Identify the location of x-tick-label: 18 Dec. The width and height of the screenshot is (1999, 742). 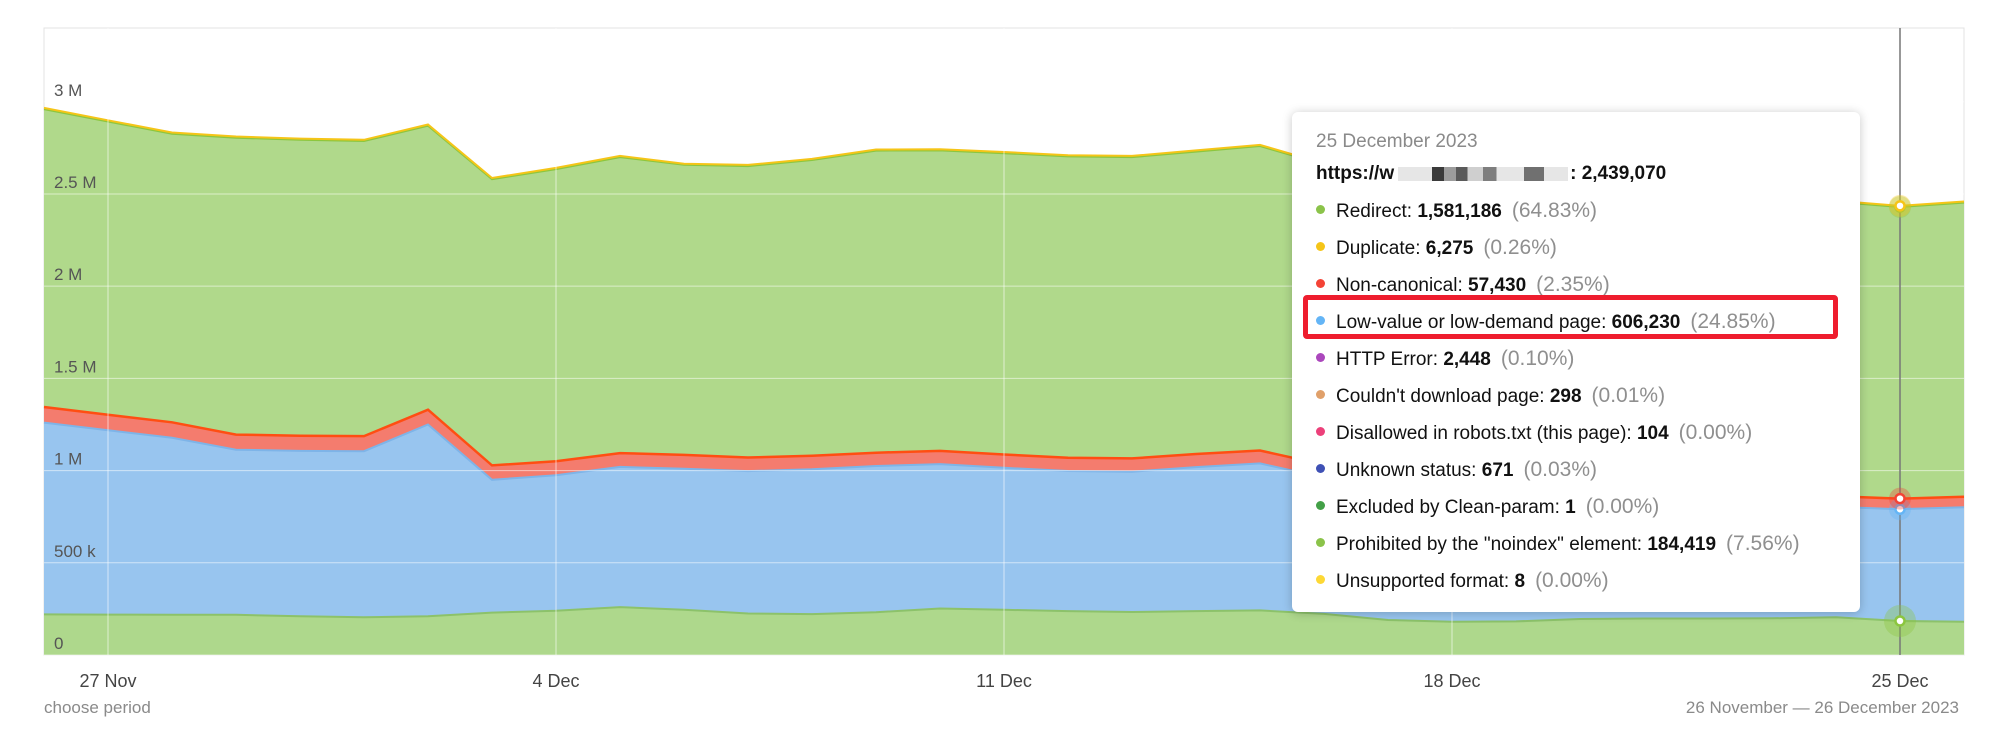
(1451, 681).